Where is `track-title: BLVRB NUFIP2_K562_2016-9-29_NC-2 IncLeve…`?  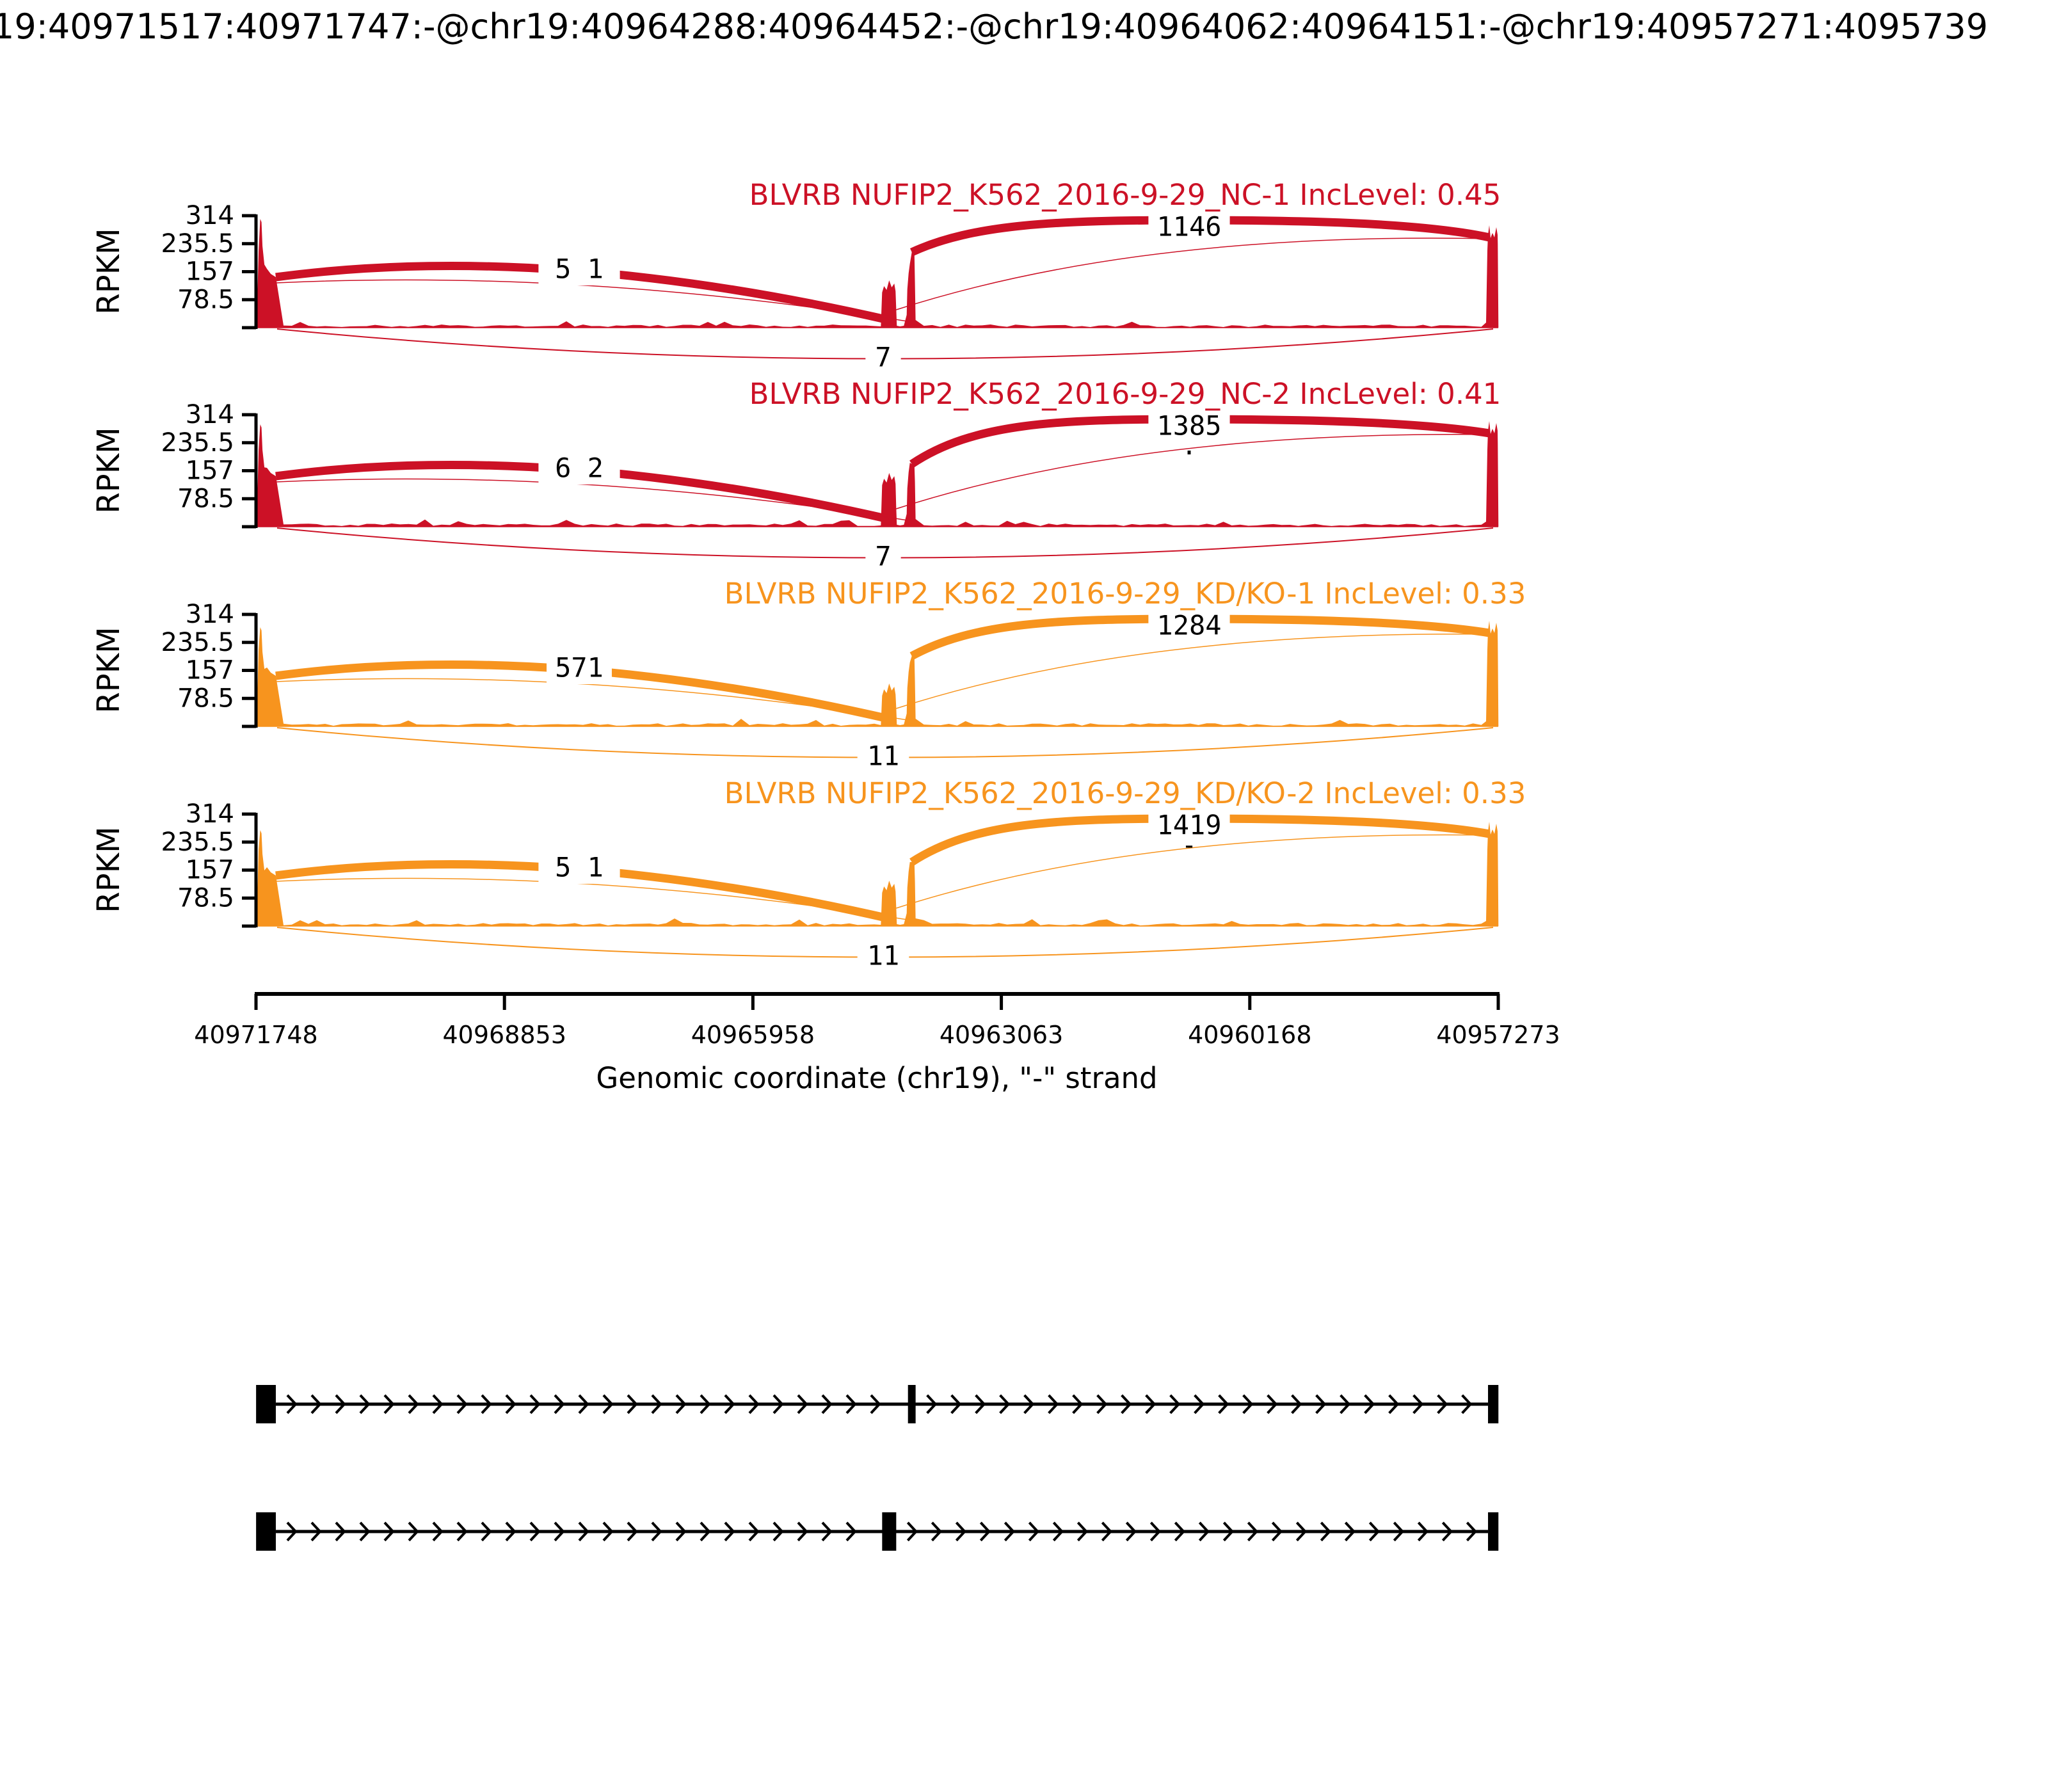
track-title: BLVRB NUFIP2_K562_2016-9-29_NC-2 IncLeve… is located at coordinates (1125, 394).